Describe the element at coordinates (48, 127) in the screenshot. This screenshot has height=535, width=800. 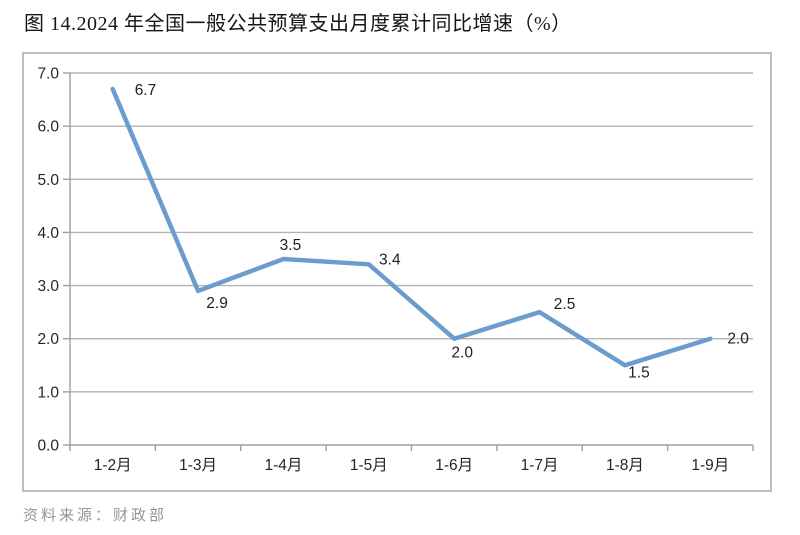
I see `y-tick-label: 6.0` at that location.